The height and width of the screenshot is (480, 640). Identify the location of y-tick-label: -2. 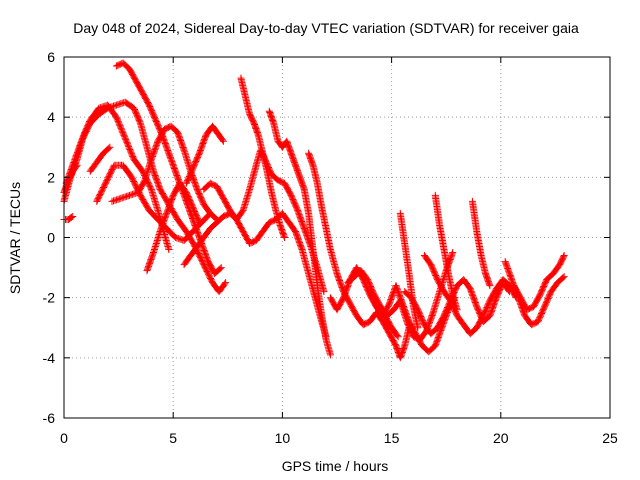
(49, 298).